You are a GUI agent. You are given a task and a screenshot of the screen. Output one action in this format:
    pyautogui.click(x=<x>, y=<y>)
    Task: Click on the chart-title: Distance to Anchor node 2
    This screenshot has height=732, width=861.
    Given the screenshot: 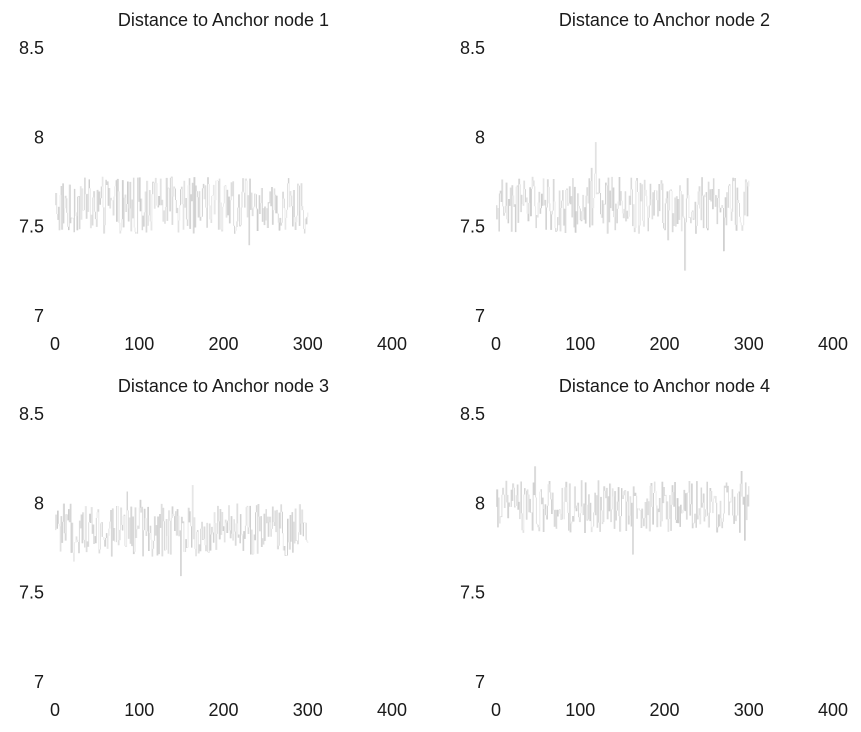 What is the action you would take?
    pyautogui.click(x=664, y=20)
    